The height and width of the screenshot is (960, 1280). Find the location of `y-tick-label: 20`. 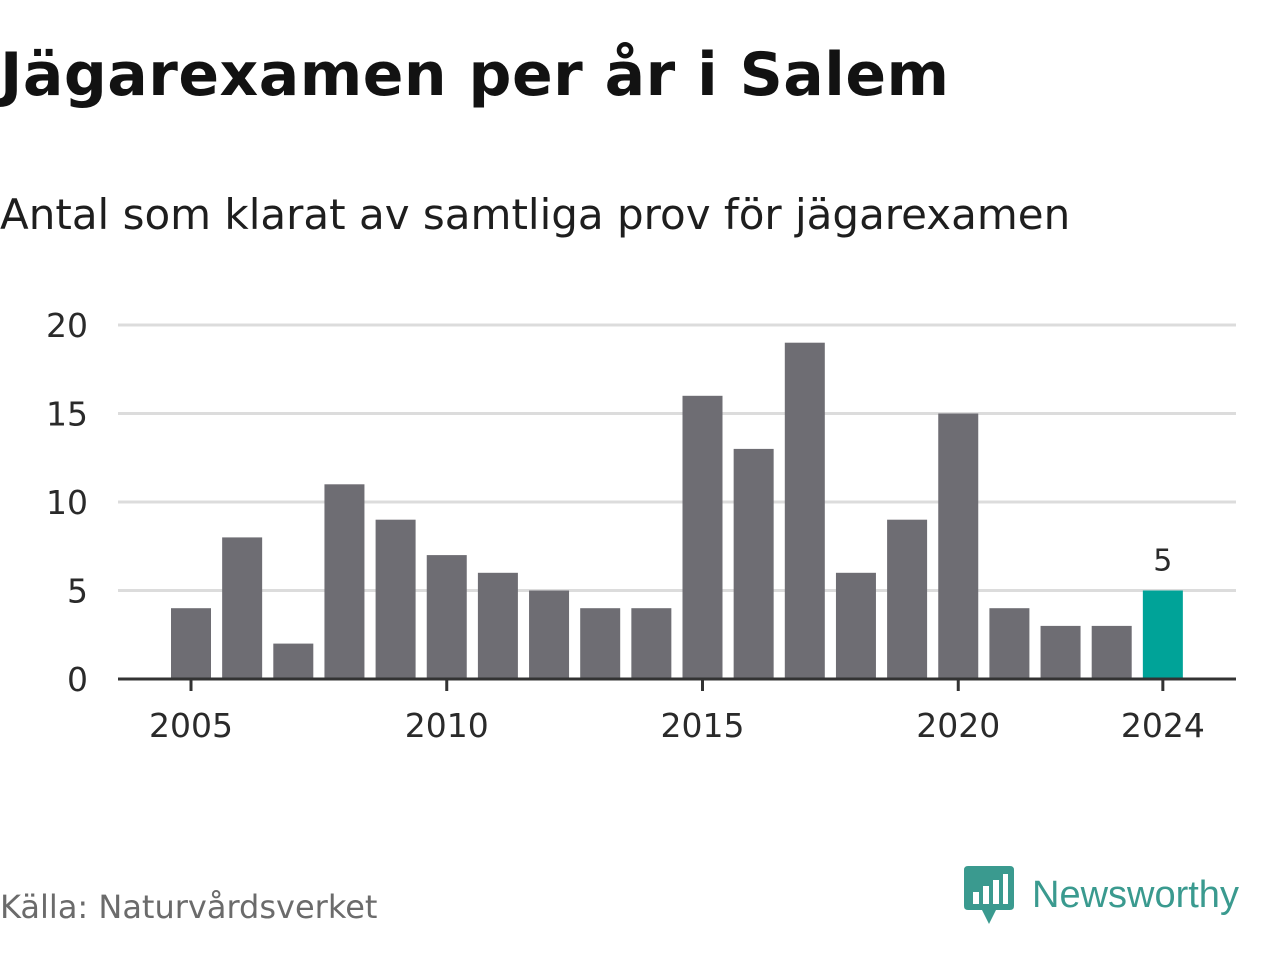

y-tick-label: 20 is located at coordinates (67, 325).